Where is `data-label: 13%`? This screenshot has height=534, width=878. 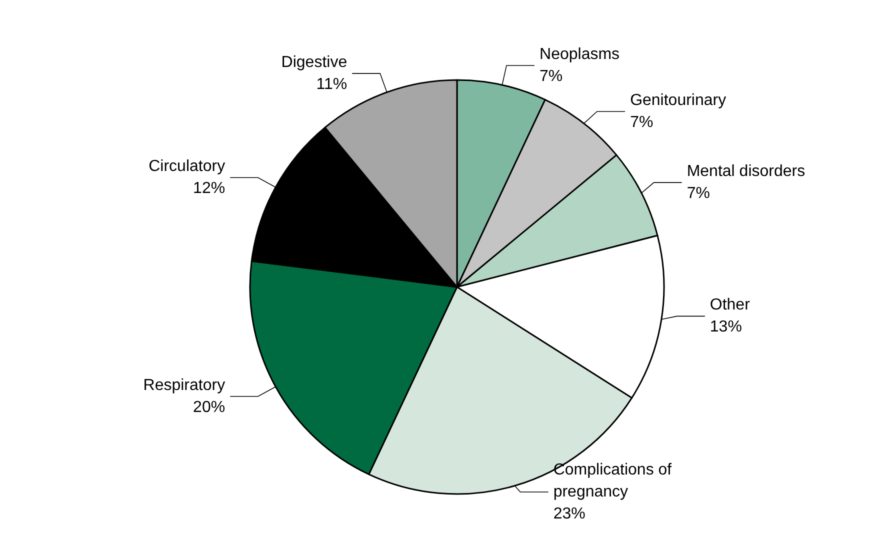
data-label: 13% is located at coordinates (726, 327).